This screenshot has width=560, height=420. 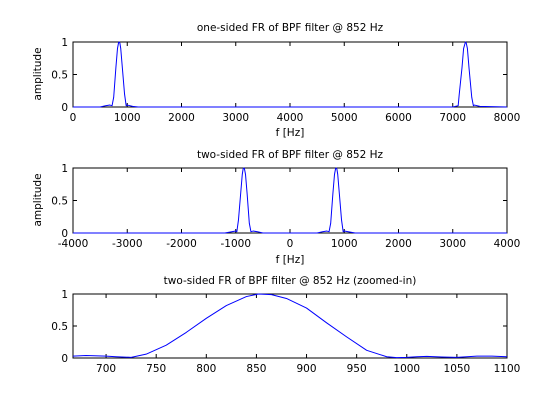 What do you see at coordinates (452, 244) in the screenshot?
I see `subplot-2-xtick-label: 3000` at bounding box center [452, 244].